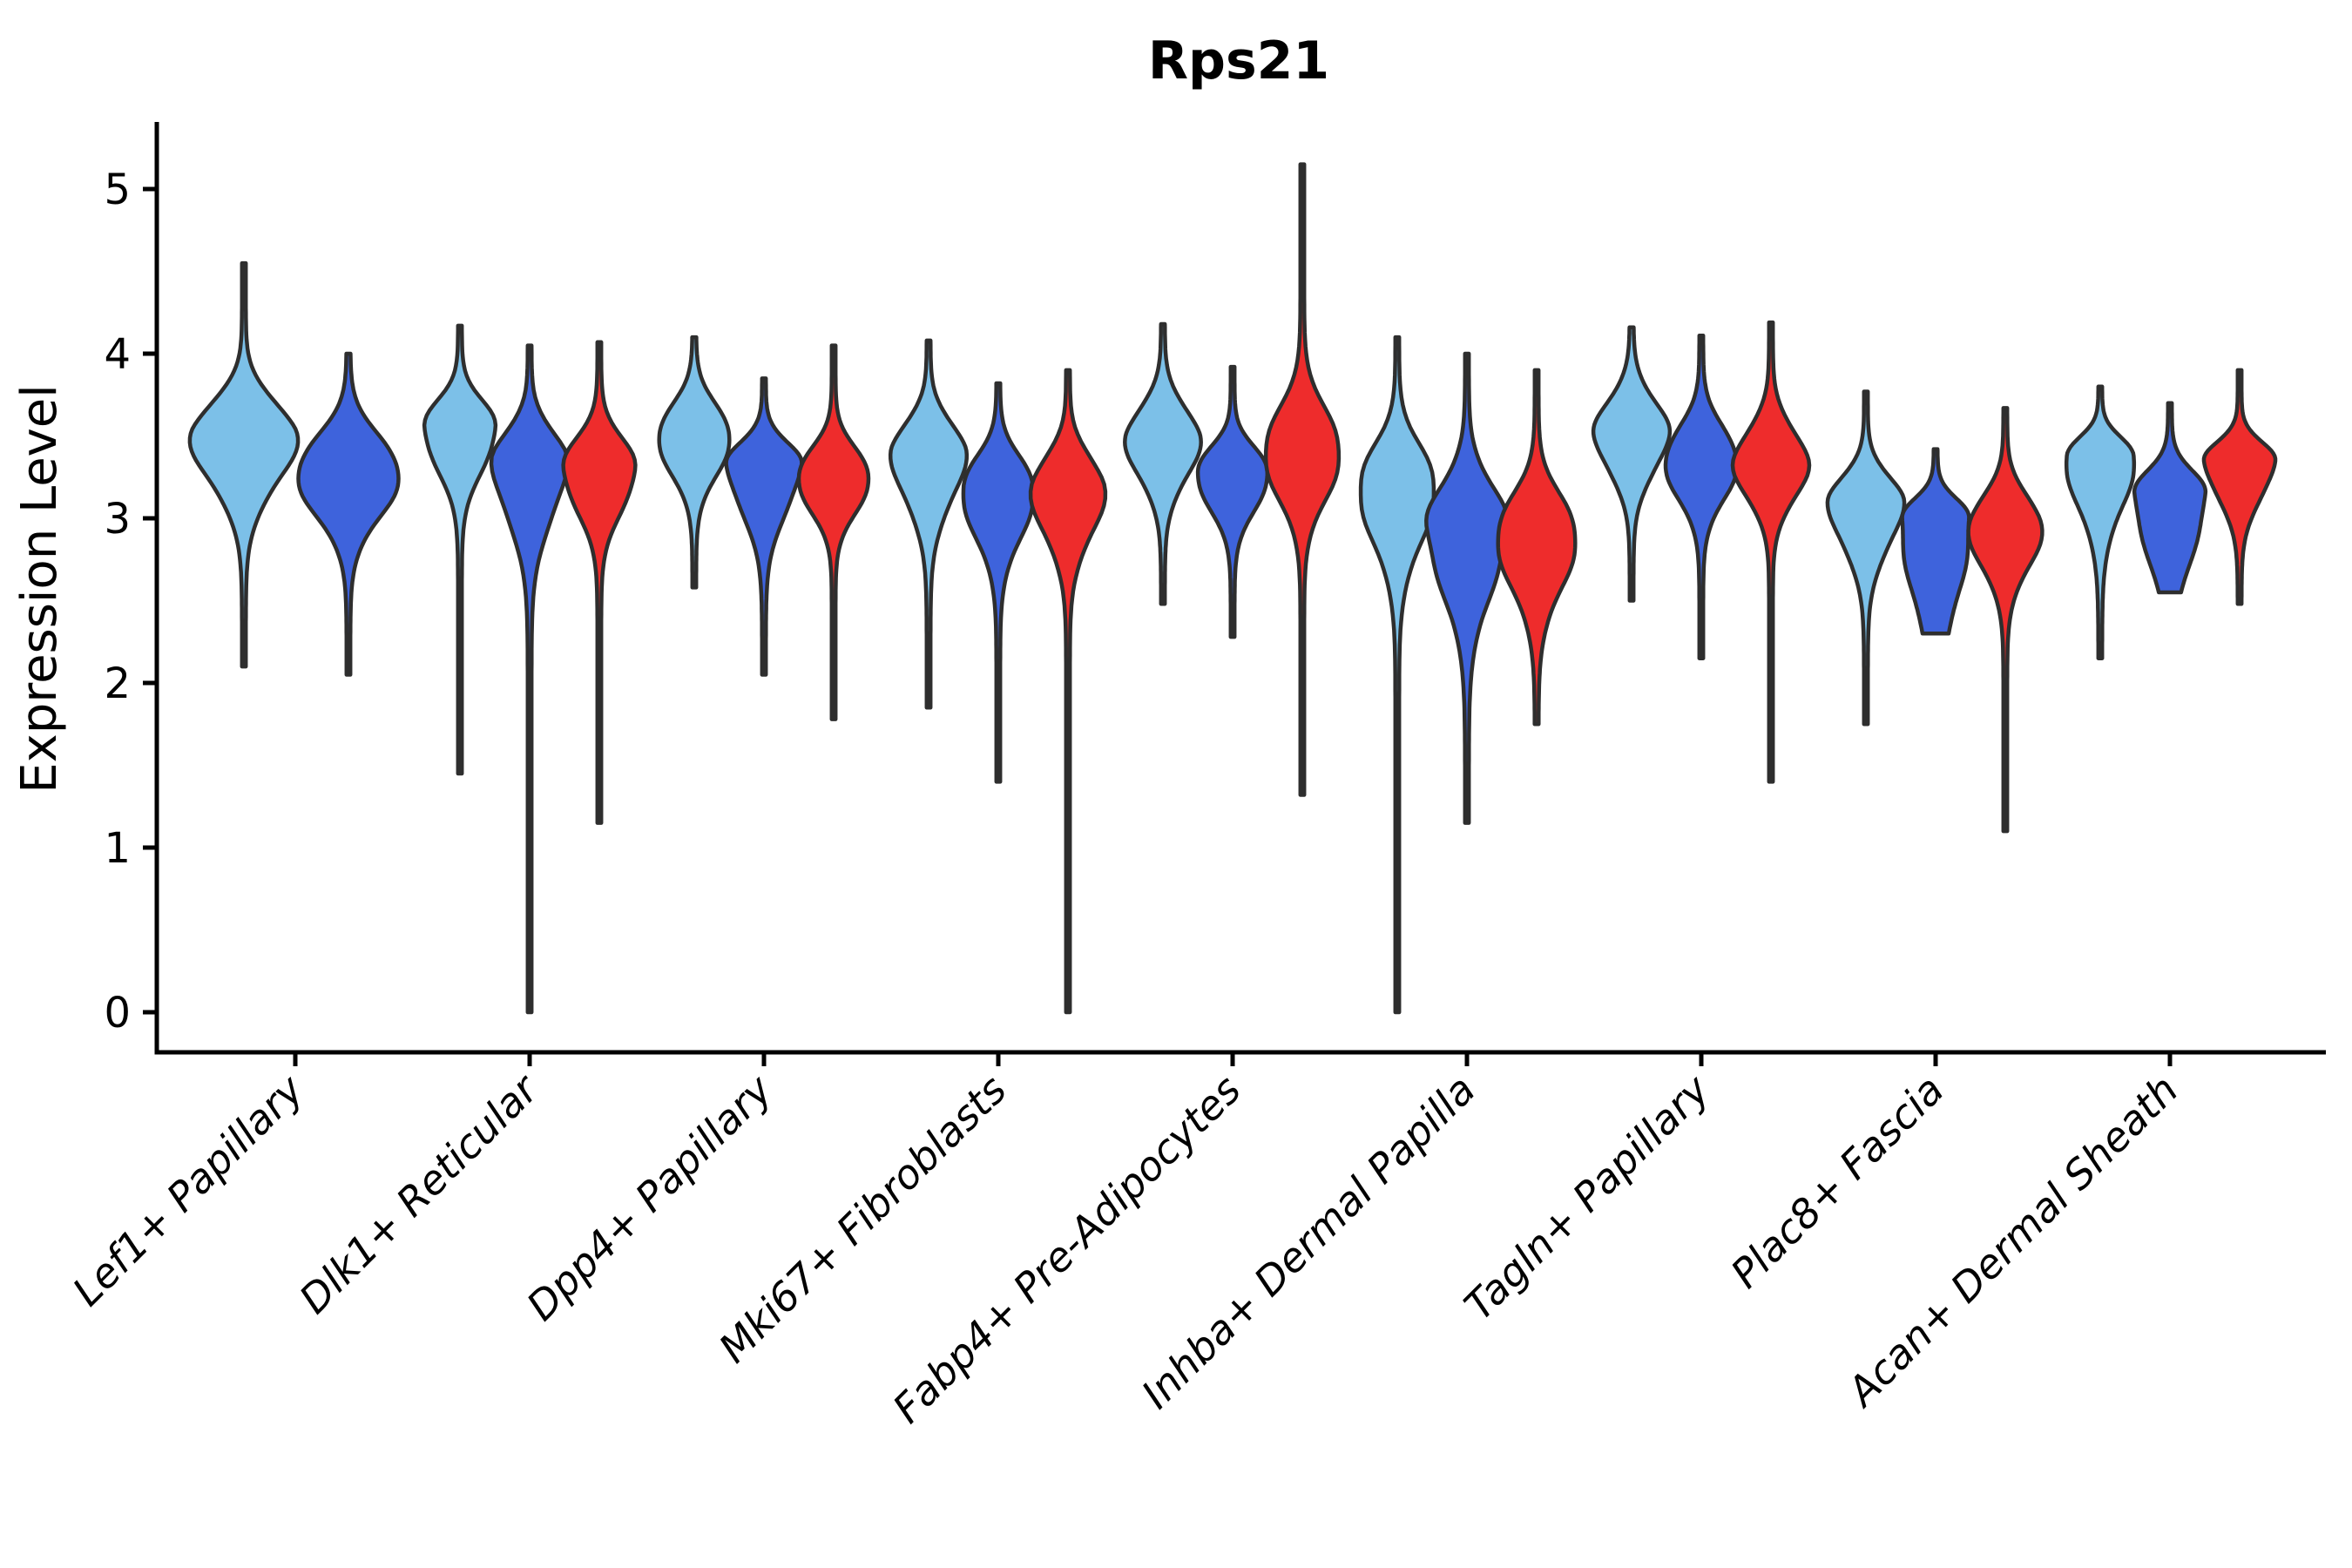 Image resolution: width=2352 pixels, height=1568 pixels. I want to click on violin-fabp4-pre-adipocytes-series2, so click(1232, 501).